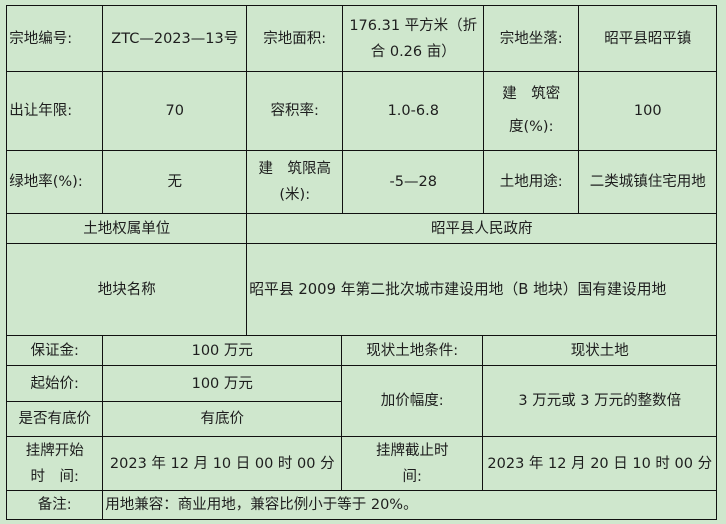  I want to click on height: -5—28, so click(413, 182).